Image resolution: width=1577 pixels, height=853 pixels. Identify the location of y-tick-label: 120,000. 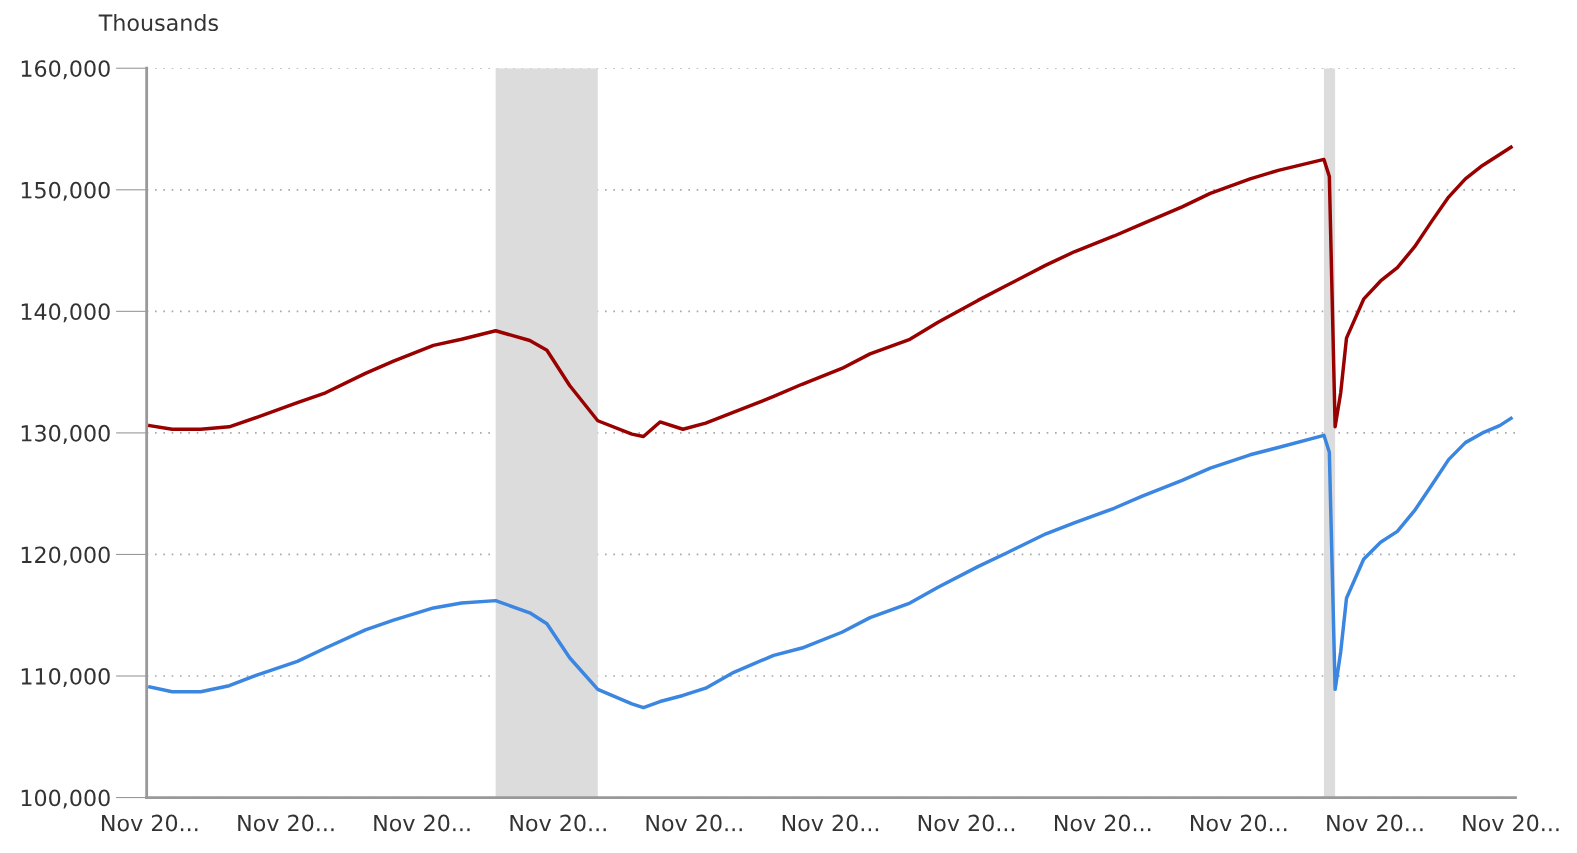
(65, 556).